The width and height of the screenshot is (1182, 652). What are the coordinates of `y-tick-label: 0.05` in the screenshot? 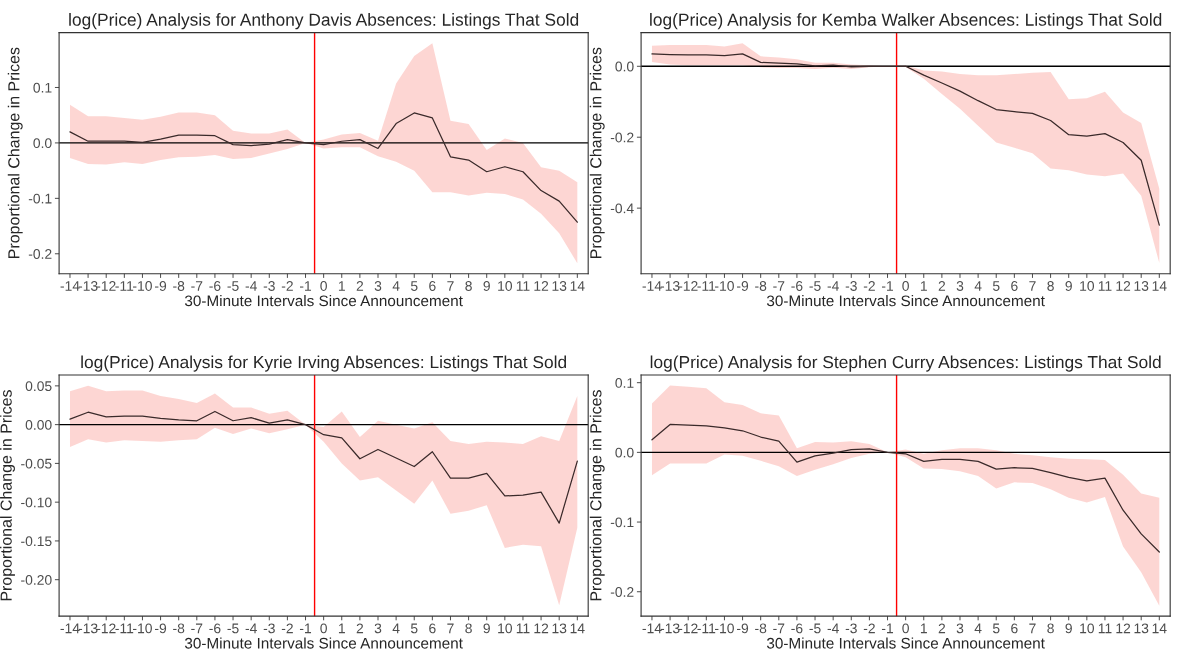 It's located at (38, 386).